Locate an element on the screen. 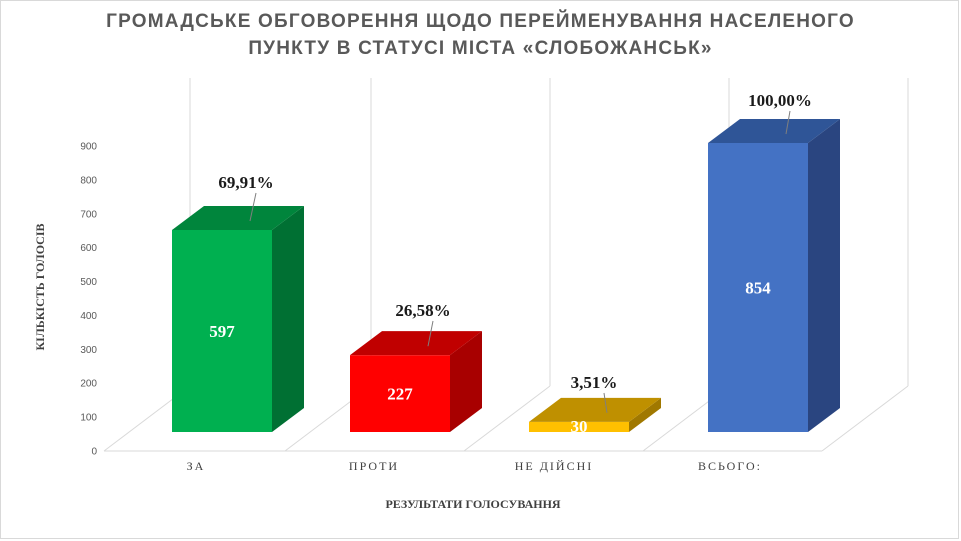 The image size is (961, 541). y-tick-label: 300 is located at coordinates (88, 350).